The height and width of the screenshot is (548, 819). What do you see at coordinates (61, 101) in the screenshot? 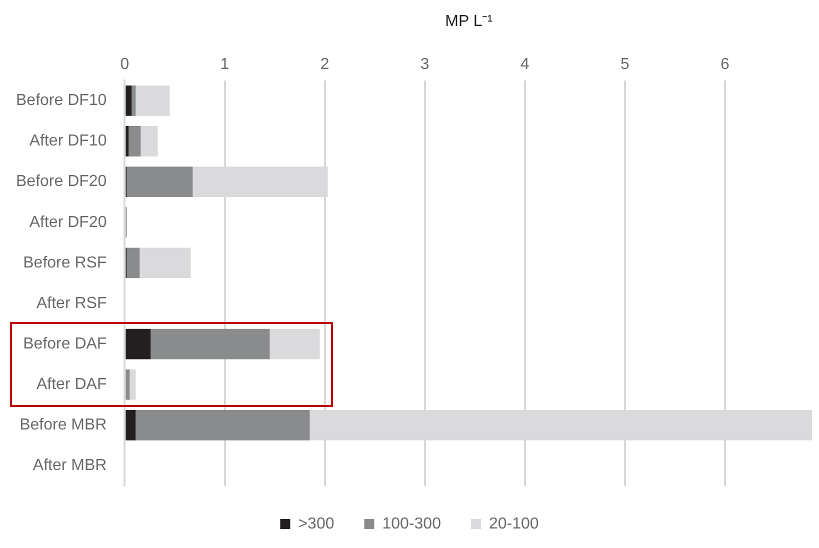
I see `y-tick-label: Before DF10` at bounding box center [61, 101].